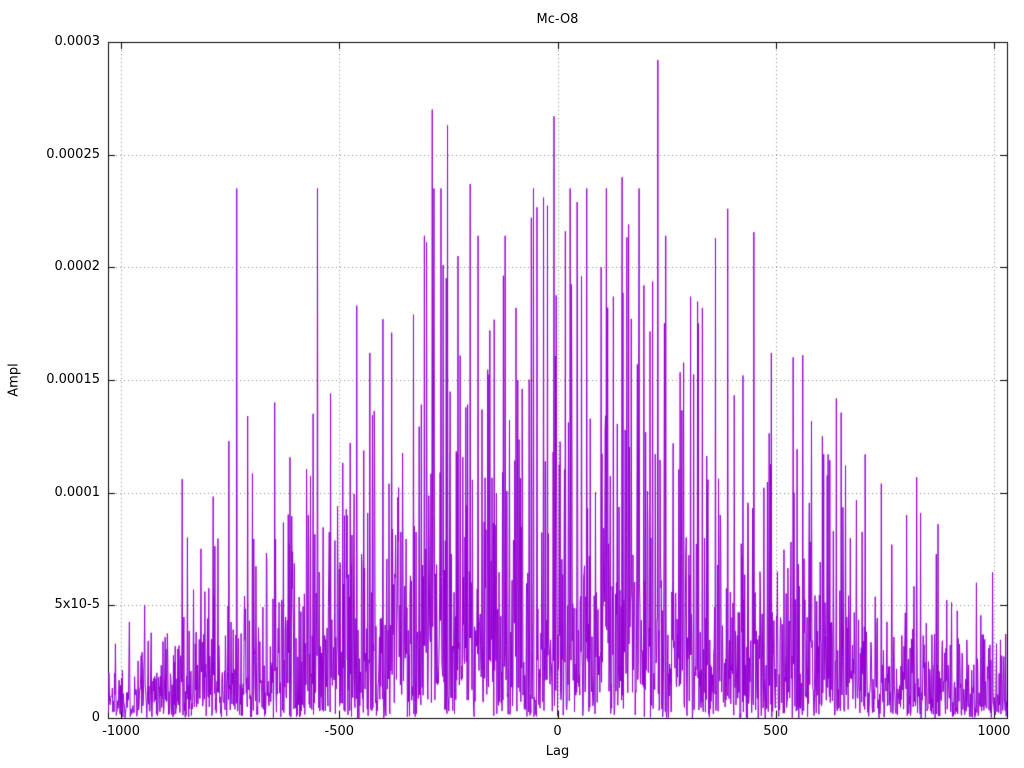 The image size is (1024, 768). What do you see at coordinates (77, 41) in the screenshot?
I see `y-tick-label: 0.0003` at bounding box center [77, 41].